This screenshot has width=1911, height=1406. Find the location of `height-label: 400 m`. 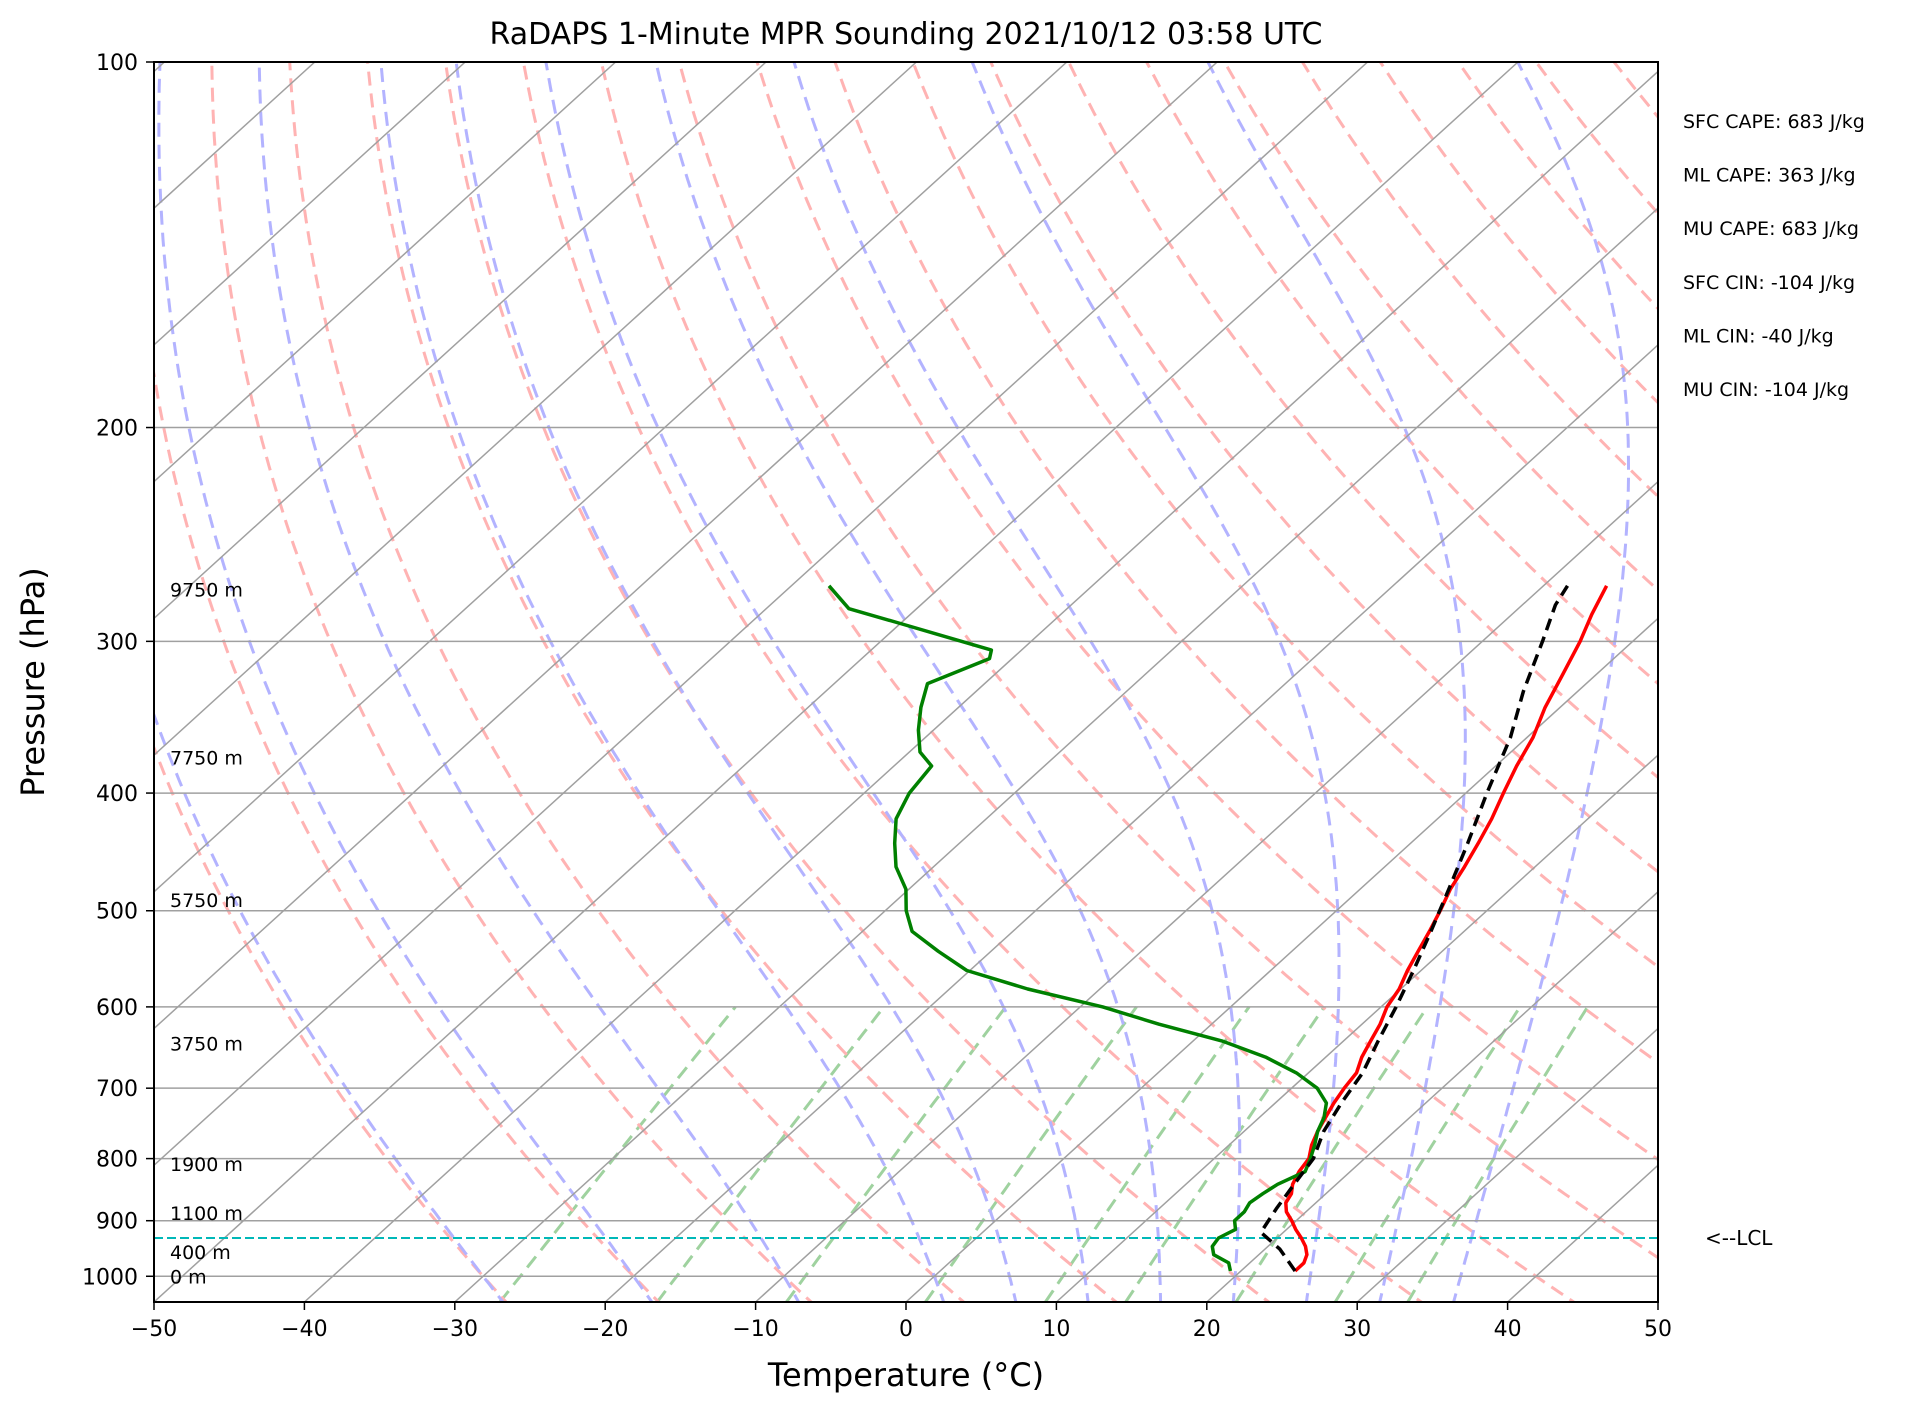

height-label: 400 m is located at coordinates (200, 1253).